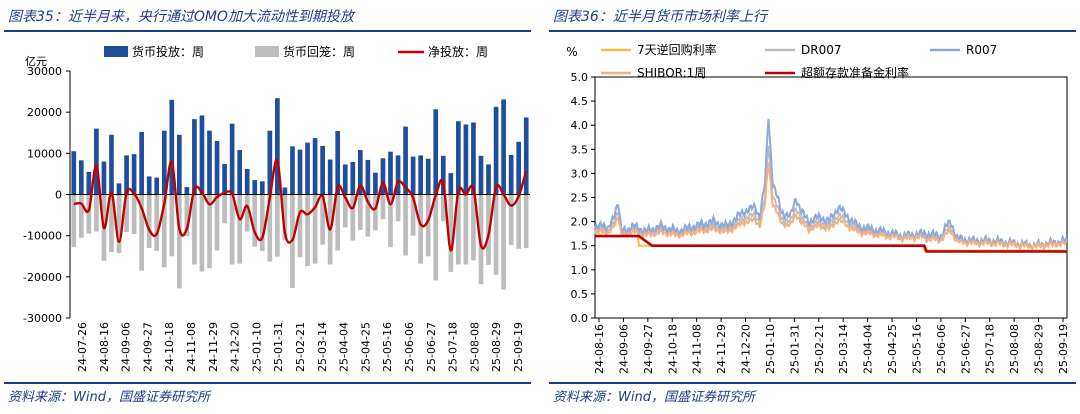 This screenshot has width=1080, height=414. Describe the element at coordinates (580, 149) in the screenshot. I see `y-tick-label: 3.5` at that location.